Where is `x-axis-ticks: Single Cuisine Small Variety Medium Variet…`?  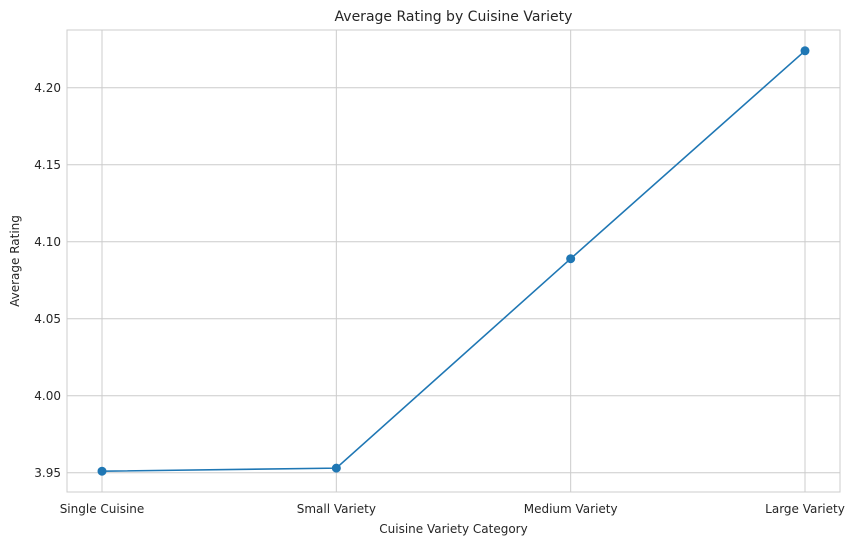 x-axis-ticks: Single Cuisine Small Variety Medium Variet… is located at coordinates (452, 509).